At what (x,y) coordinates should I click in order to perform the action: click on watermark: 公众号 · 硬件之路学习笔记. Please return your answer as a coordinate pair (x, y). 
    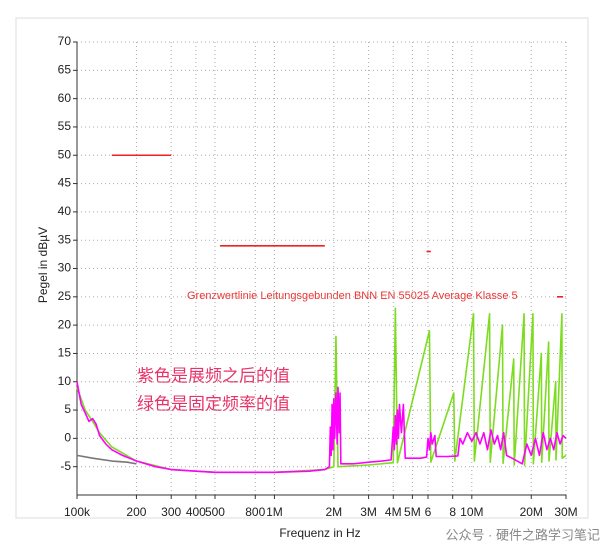
    Looking at the image, I should click on (522, 534).